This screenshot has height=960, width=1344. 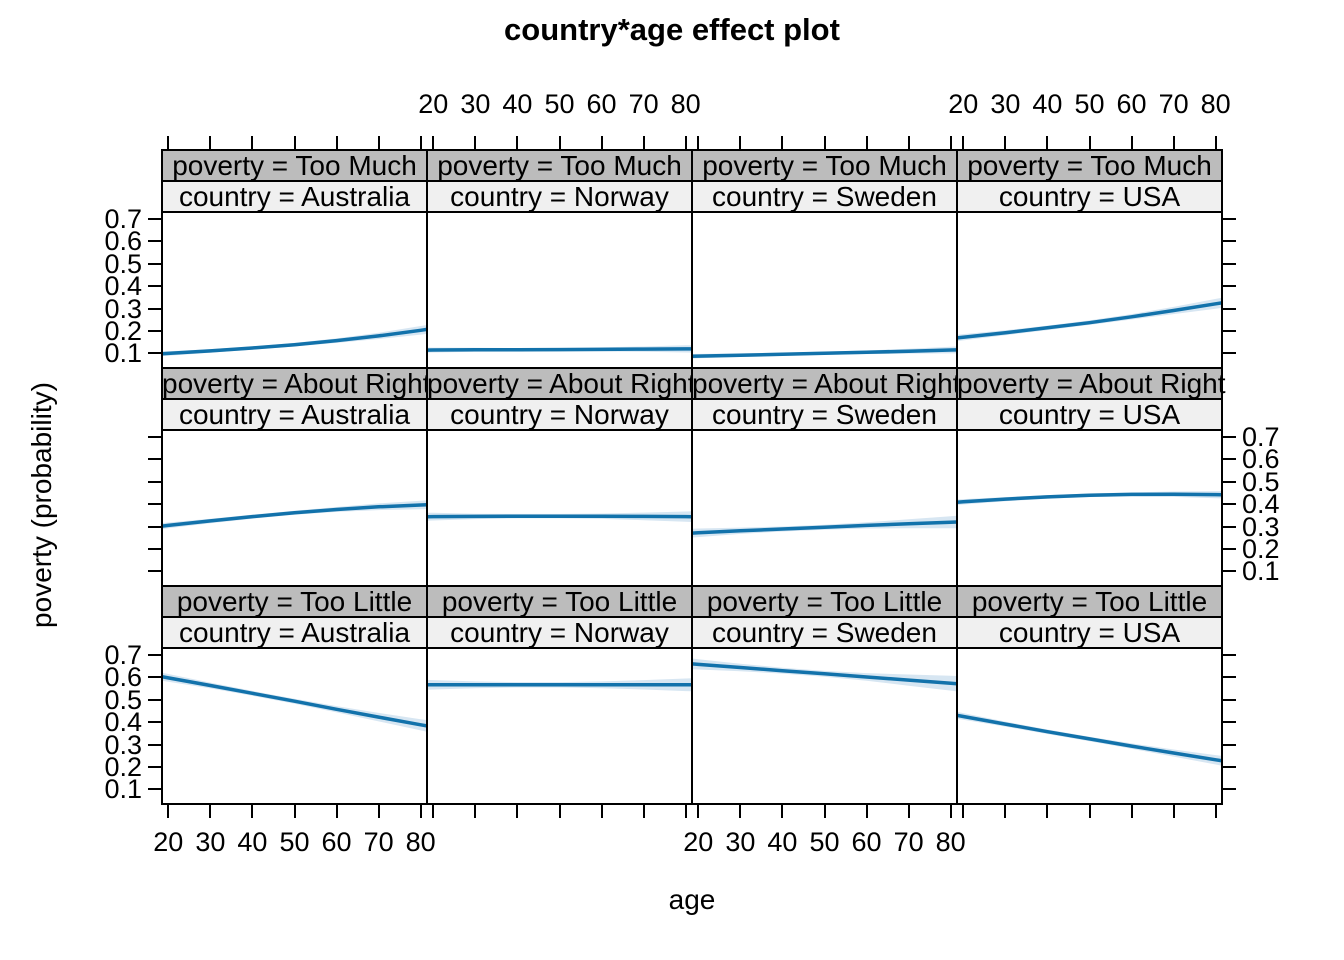 I want to click on strip-country-norway: country = Norway, so click(x=559, y=196).